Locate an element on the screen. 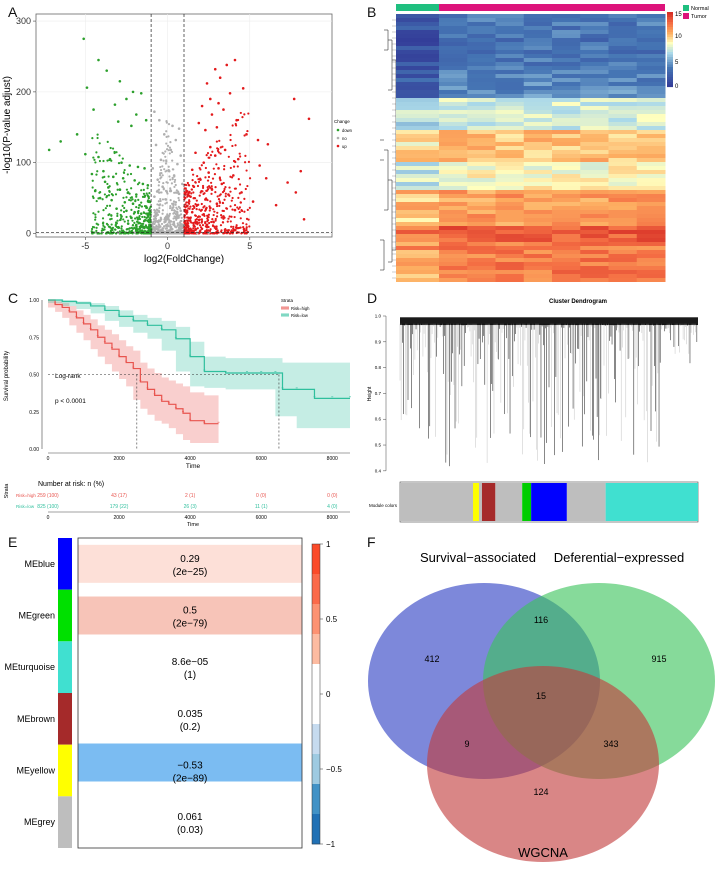 The width and height of the screenshot is (719, 873). module-colorbar-step is located at coordinates (316, 829).